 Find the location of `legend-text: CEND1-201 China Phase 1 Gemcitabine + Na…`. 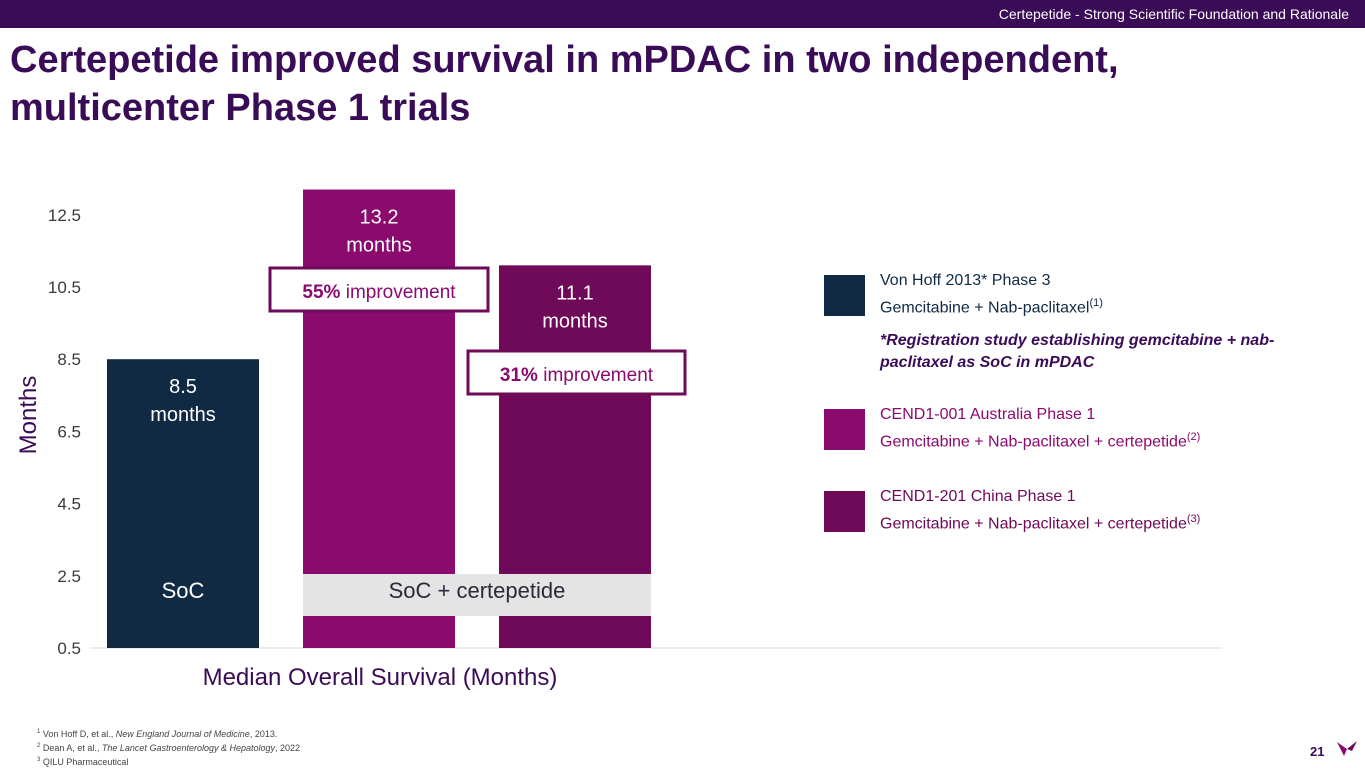

legend-text: CEND1-201 China Phase 1 Gemcitabine + Na… is located at coordinates (1110, 510).